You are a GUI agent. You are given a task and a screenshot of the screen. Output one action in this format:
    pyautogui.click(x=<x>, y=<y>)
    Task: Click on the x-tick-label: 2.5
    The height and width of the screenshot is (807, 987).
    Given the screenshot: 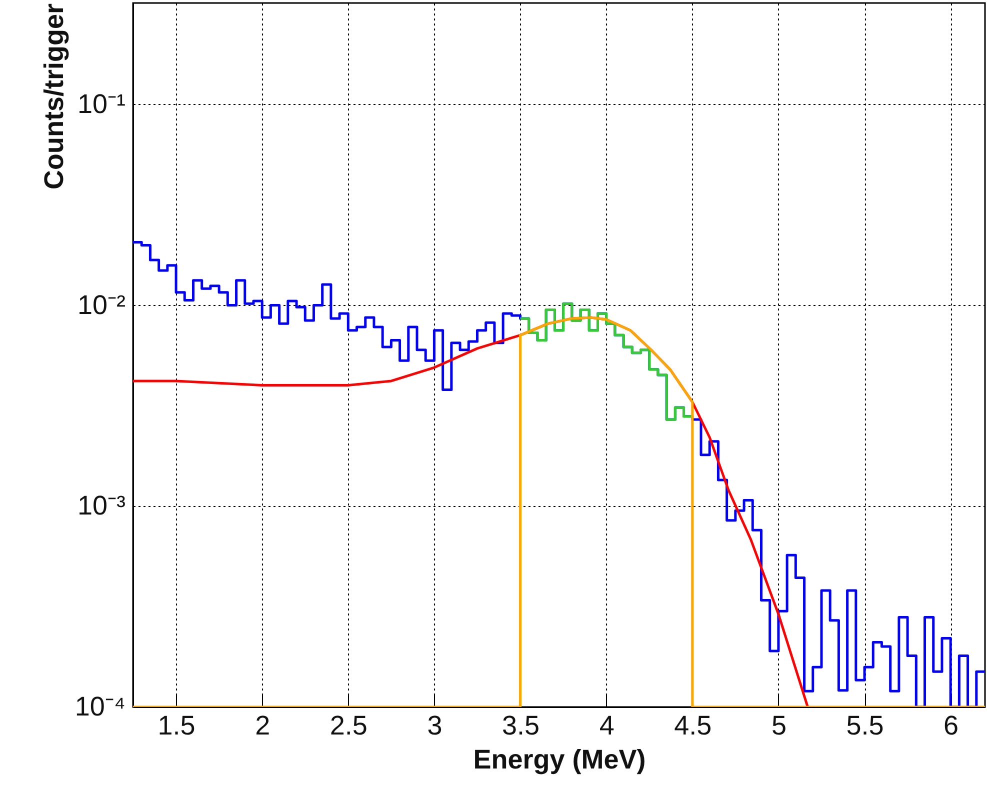 What is the action you would take?
    pyautogui.click(x=349, y=725)
    